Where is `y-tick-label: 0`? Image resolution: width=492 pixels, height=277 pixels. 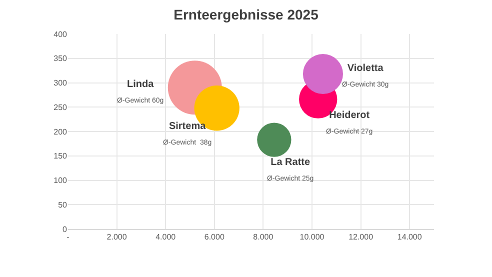 y-tick-label: 0 is located at coordinates (65, 229).